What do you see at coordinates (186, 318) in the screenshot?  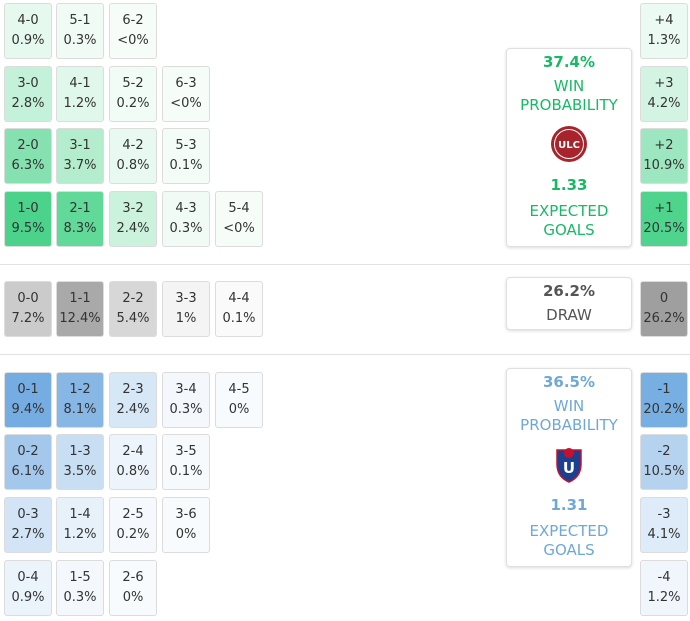 I see `draw-score-cell-probability: 1%` at bounding box center [186, 318].